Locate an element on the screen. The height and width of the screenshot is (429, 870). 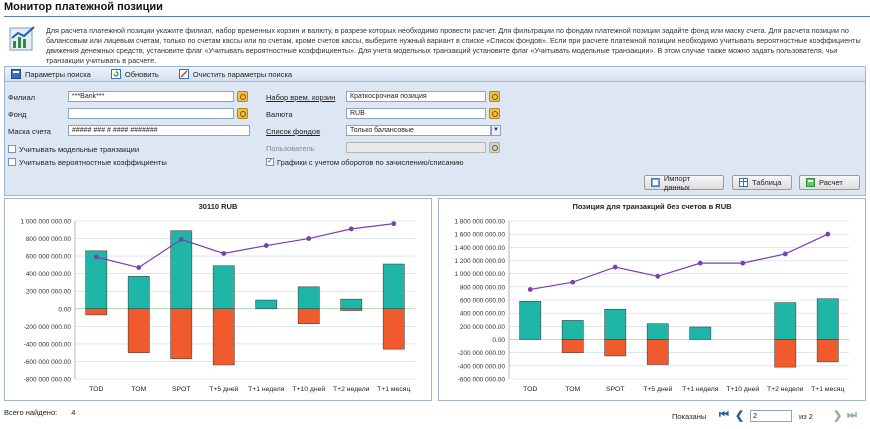
shown-label: Показаны is located at coordinates (689, 416).